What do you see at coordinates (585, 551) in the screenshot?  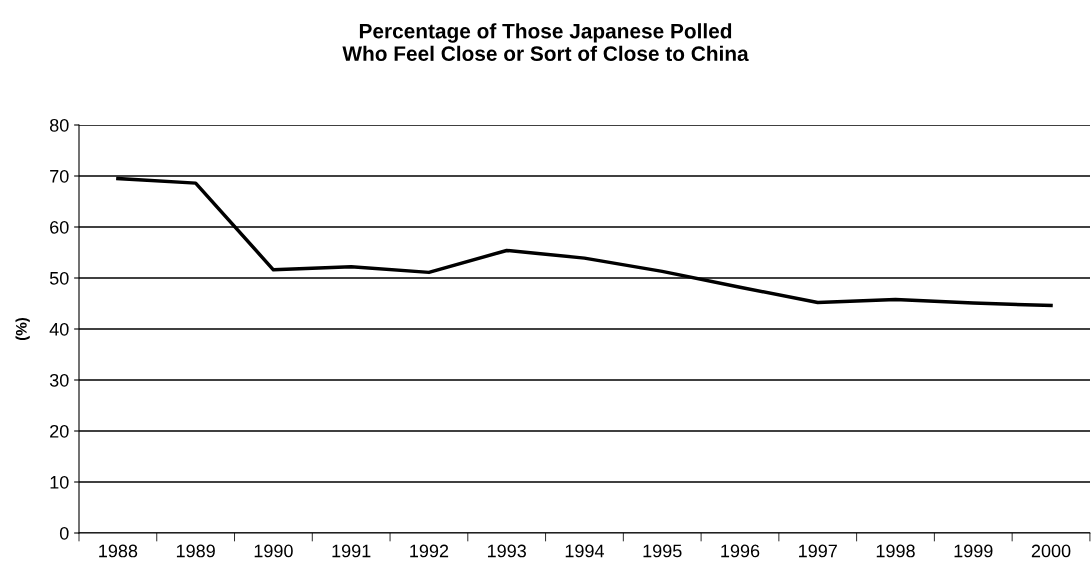 I see `x-tick-label: 1994` at bounding box center [585, 551].